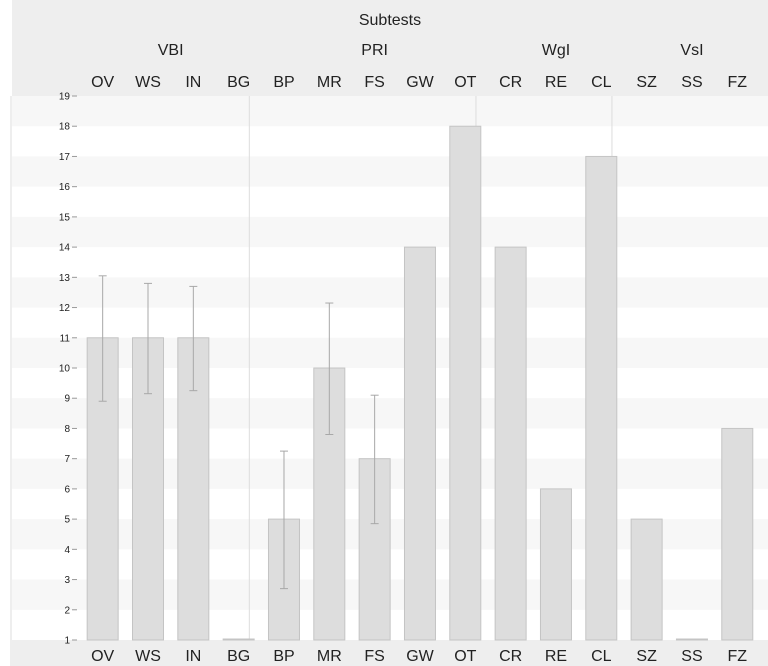 The image size is (768, 666). I want to click on y-tick-label: 5, so click(67, 520).